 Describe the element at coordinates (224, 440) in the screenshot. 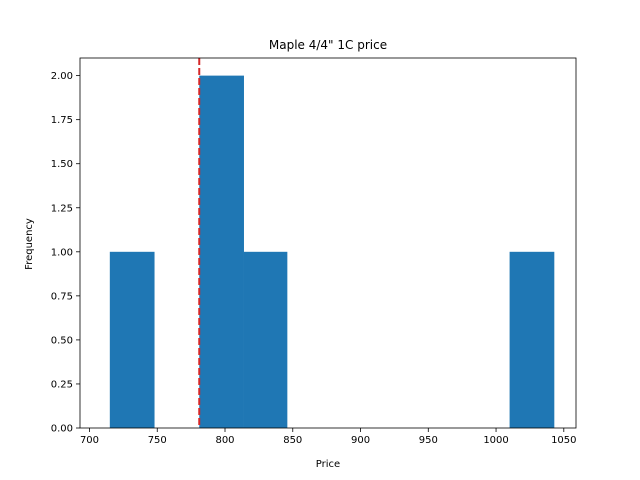

I see `x-tick-label: 800` at that location.